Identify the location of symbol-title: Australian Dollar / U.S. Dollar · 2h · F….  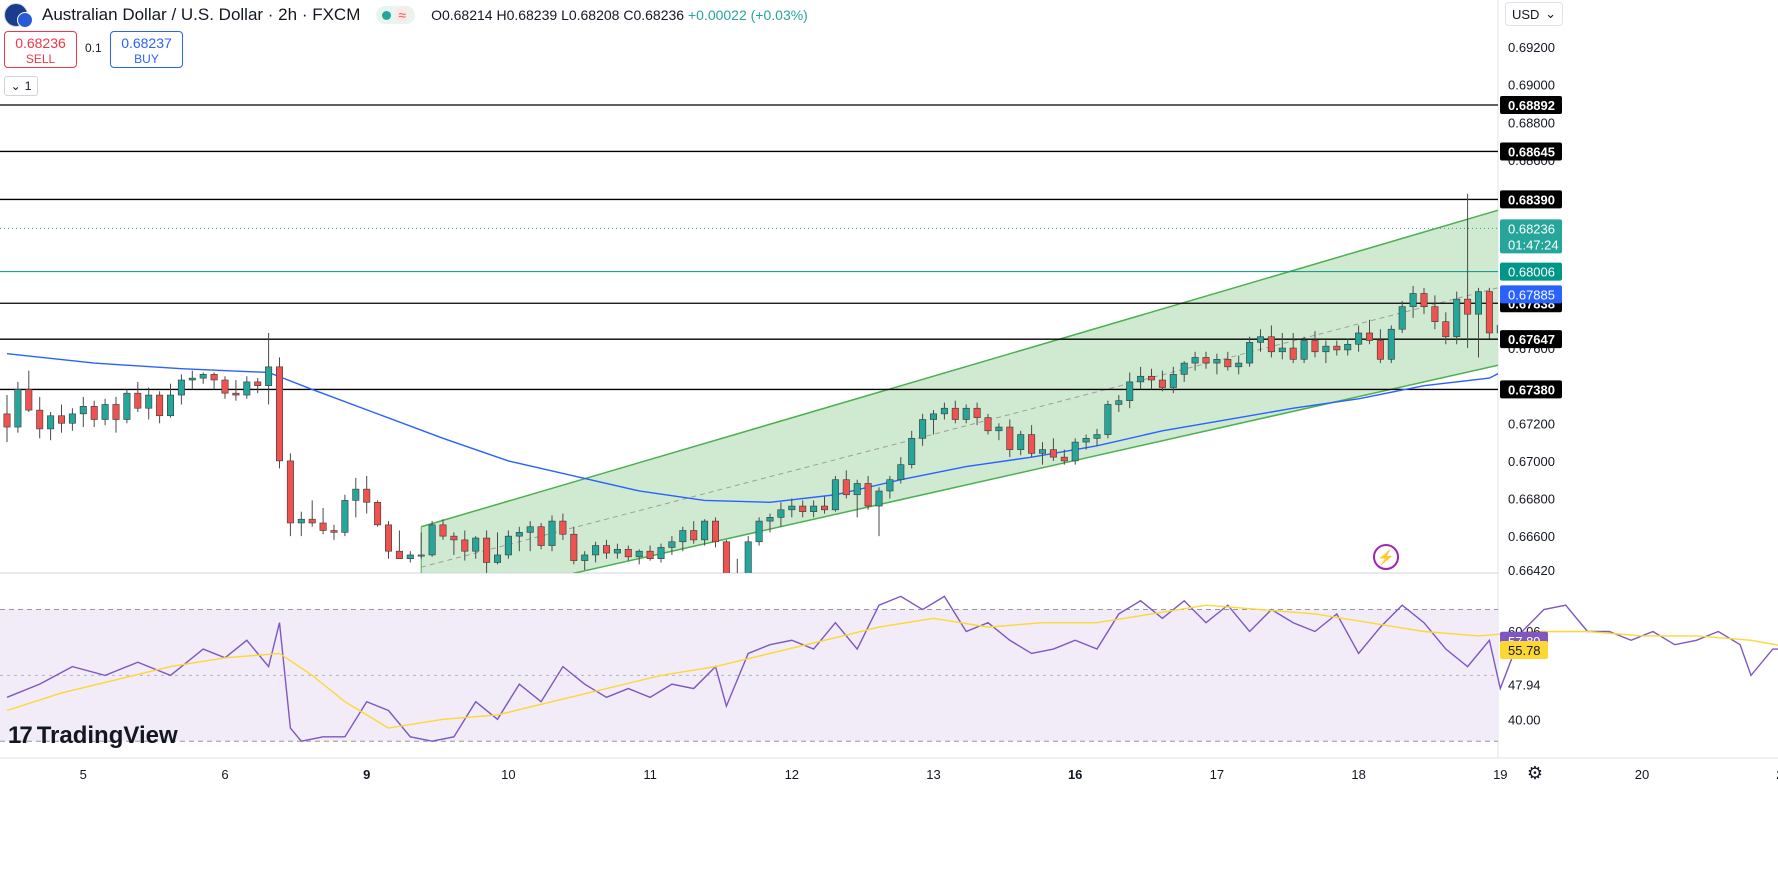
(201, 14).